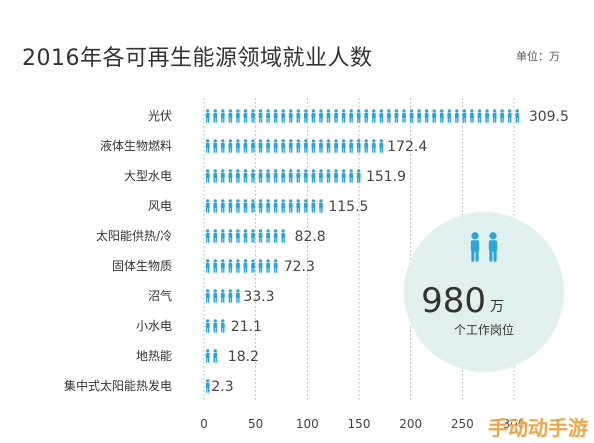  I want to click on bubble-number: 980, so click(453, 301).